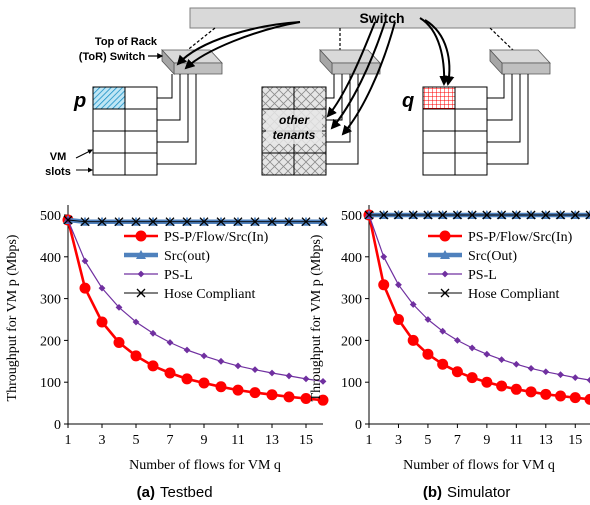 The height and width of the screenshot is (505, 590). I want to click on caption-a-text: Testbed, so click(186, 492).